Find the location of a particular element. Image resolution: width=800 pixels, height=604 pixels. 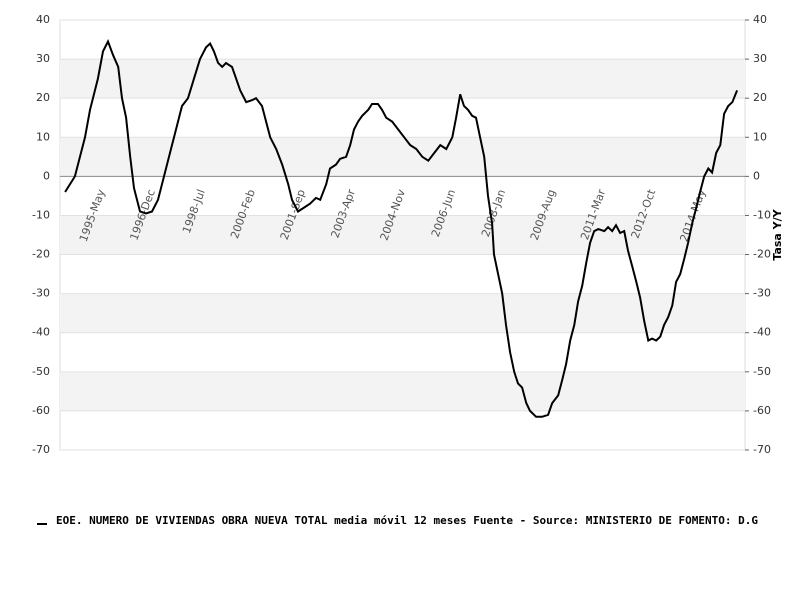

y-tick-label: -10 is located at coordinates (41, 214).